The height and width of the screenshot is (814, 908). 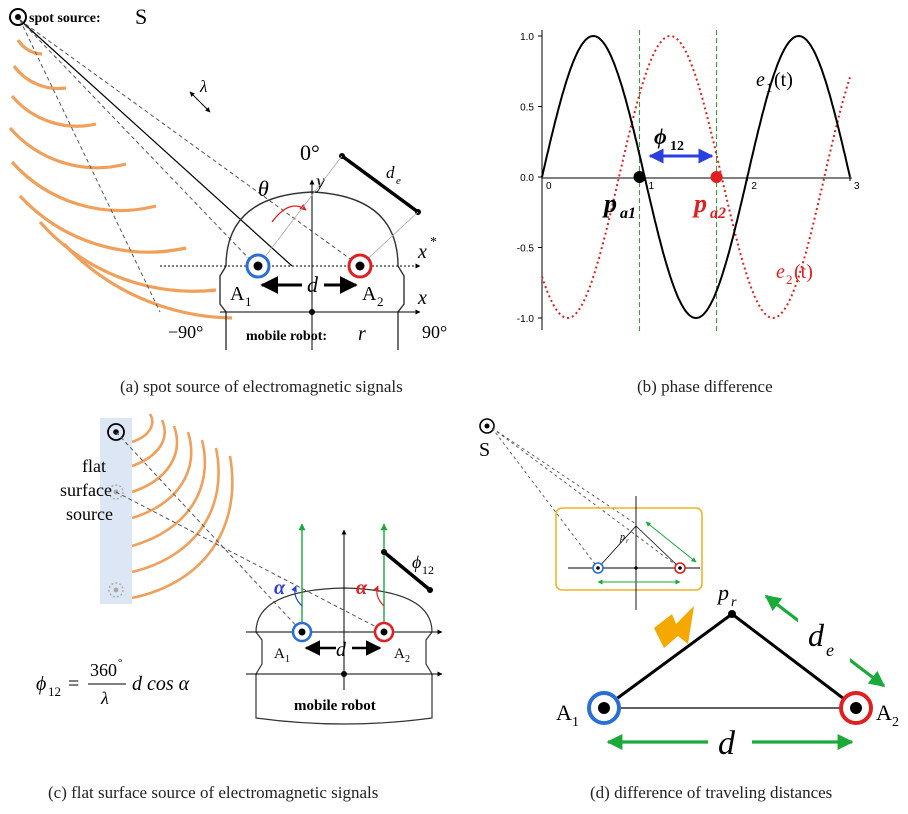 I want to click on de-segment-a, so click(x=380, y=184).